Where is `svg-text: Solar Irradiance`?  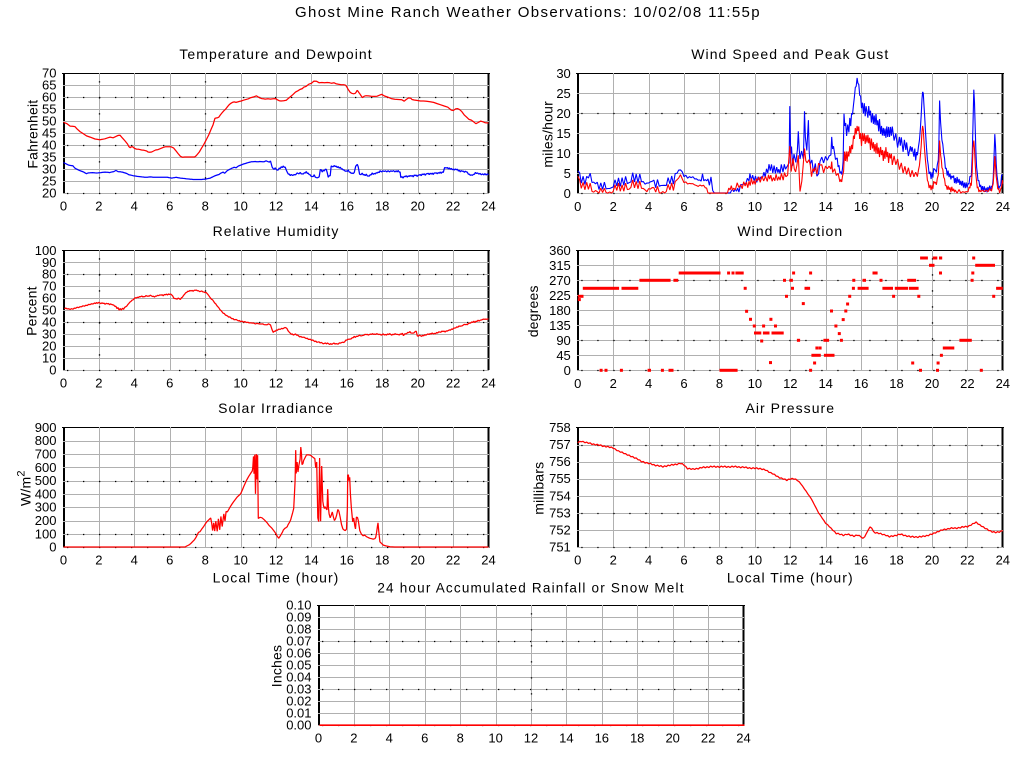
svg-text: Solar Irradiance is located at coordinates (276, 408).